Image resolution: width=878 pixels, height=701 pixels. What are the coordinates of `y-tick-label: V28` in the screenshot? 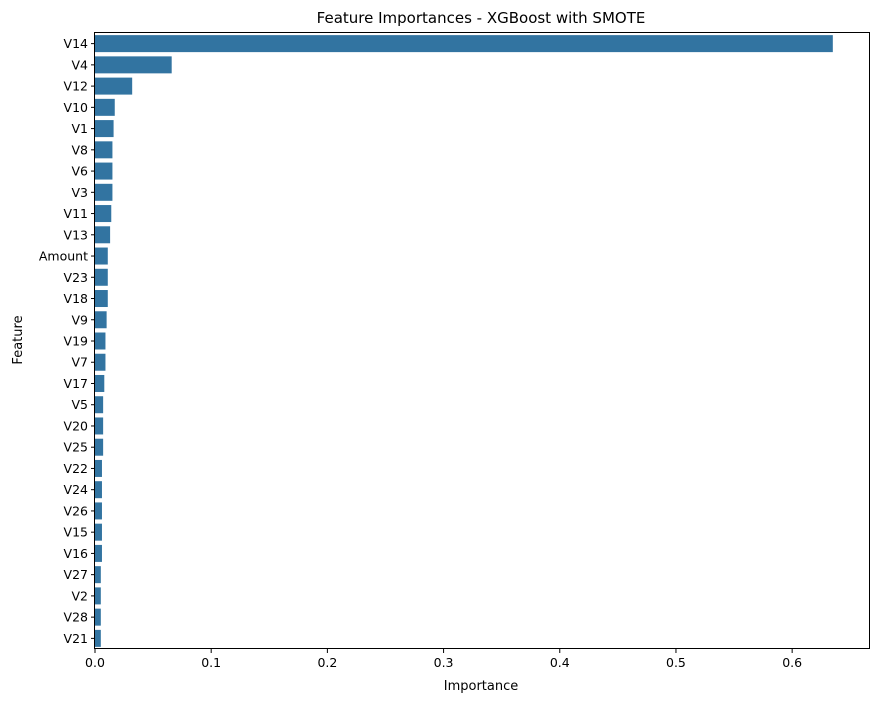 It's located at (76, 617).